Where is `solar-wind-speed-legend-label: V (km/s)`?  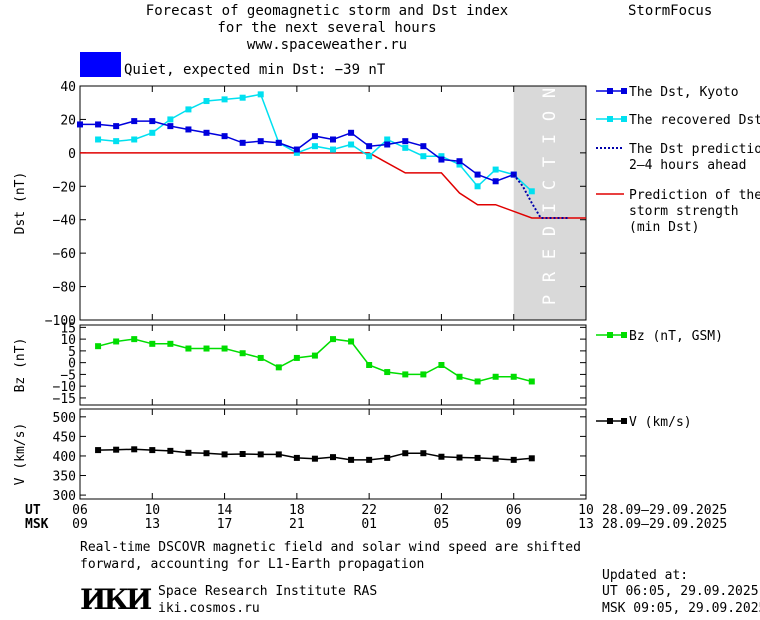 solar-wind-speed-legend-label: V (km/s) is located at coordinates (660, 422).